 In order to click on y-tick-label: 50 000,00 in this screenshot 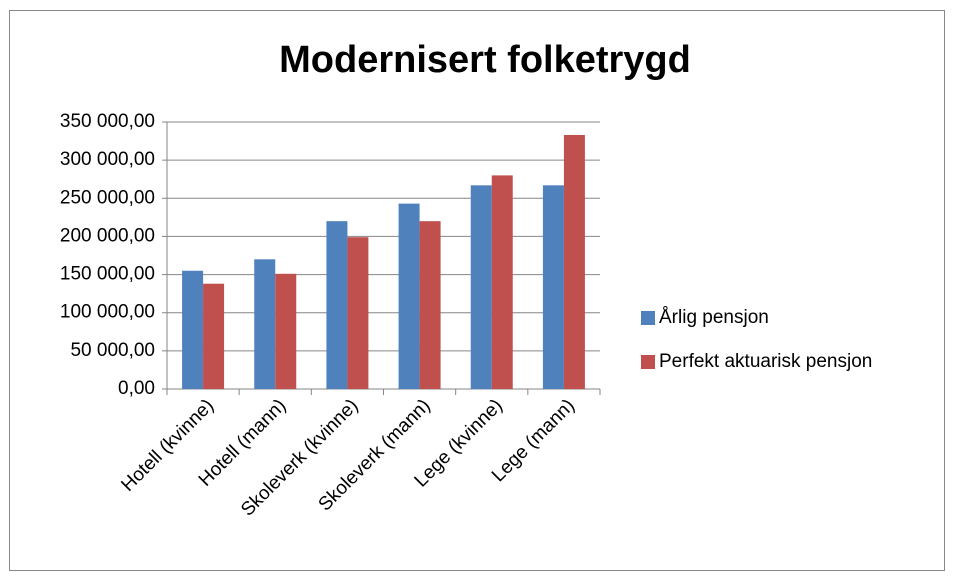, I will do `click(112, 350)`.